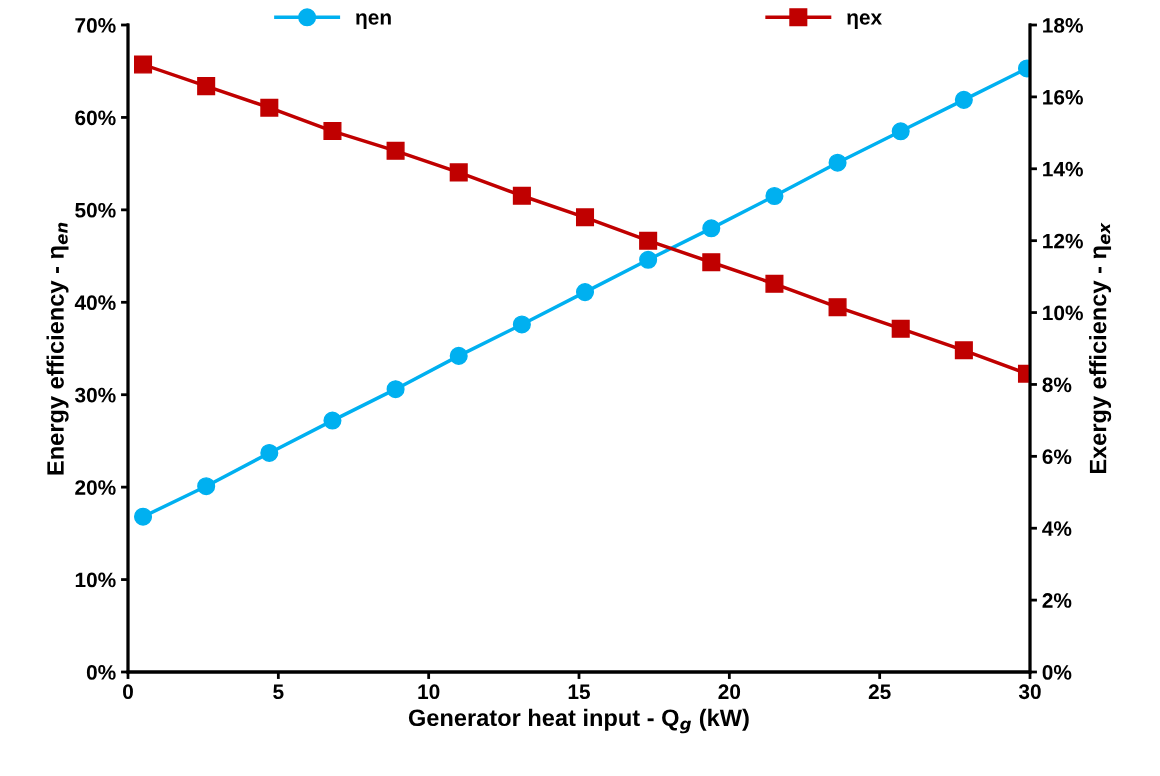 The width and height of the screenshot is (1160, 776). What do you see at coordinates (278, 692) in the screenshot?
I see `x-tick-label: 5` at bounding box center [278, 692].